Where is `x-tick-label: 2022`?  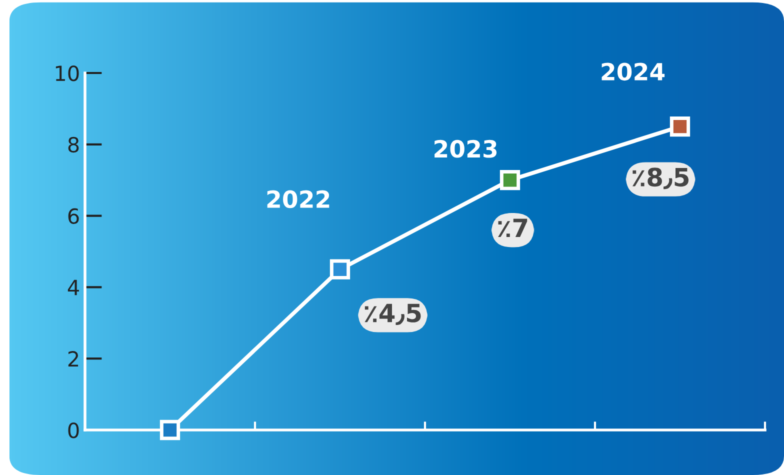
x-tick-label: 2022 is located at coordinates (298, 199).